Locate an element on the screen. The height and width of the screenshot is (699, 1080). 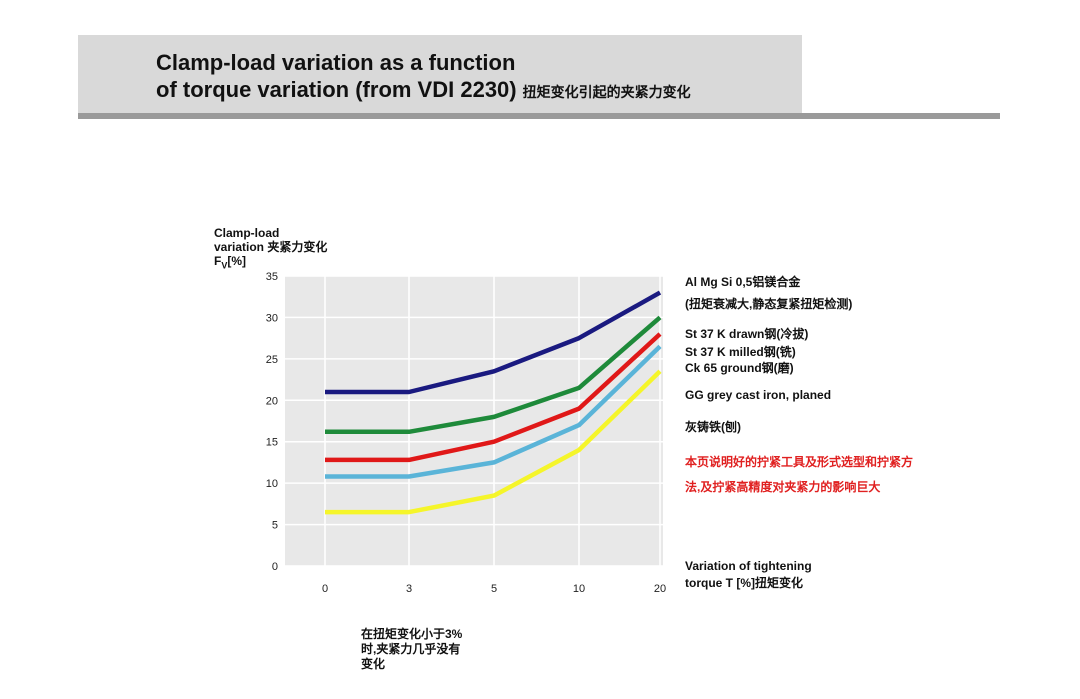
title-banner is located at coordinates (440, 74).